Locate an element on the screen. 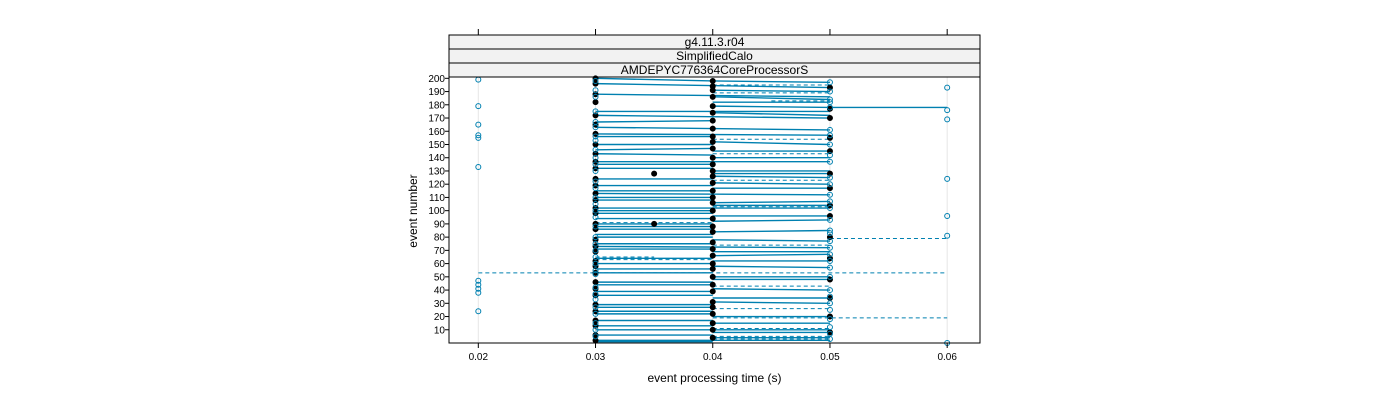  y-tick-label: 120 is located at coordinates (436, 185).